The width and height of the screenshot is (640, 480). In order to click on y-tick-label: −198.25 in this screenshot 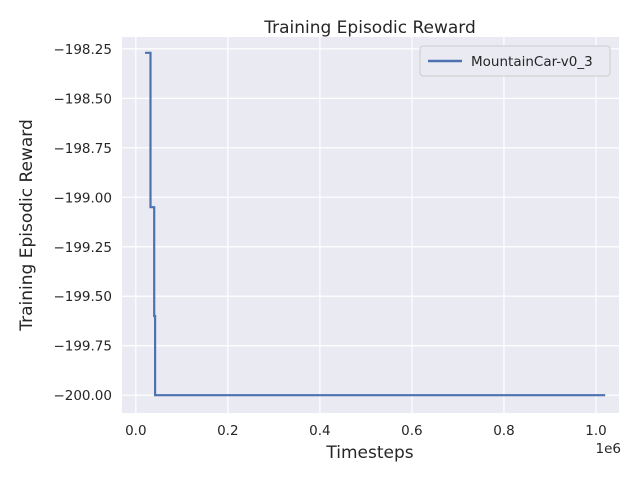, I will do `click(82, 50)`.